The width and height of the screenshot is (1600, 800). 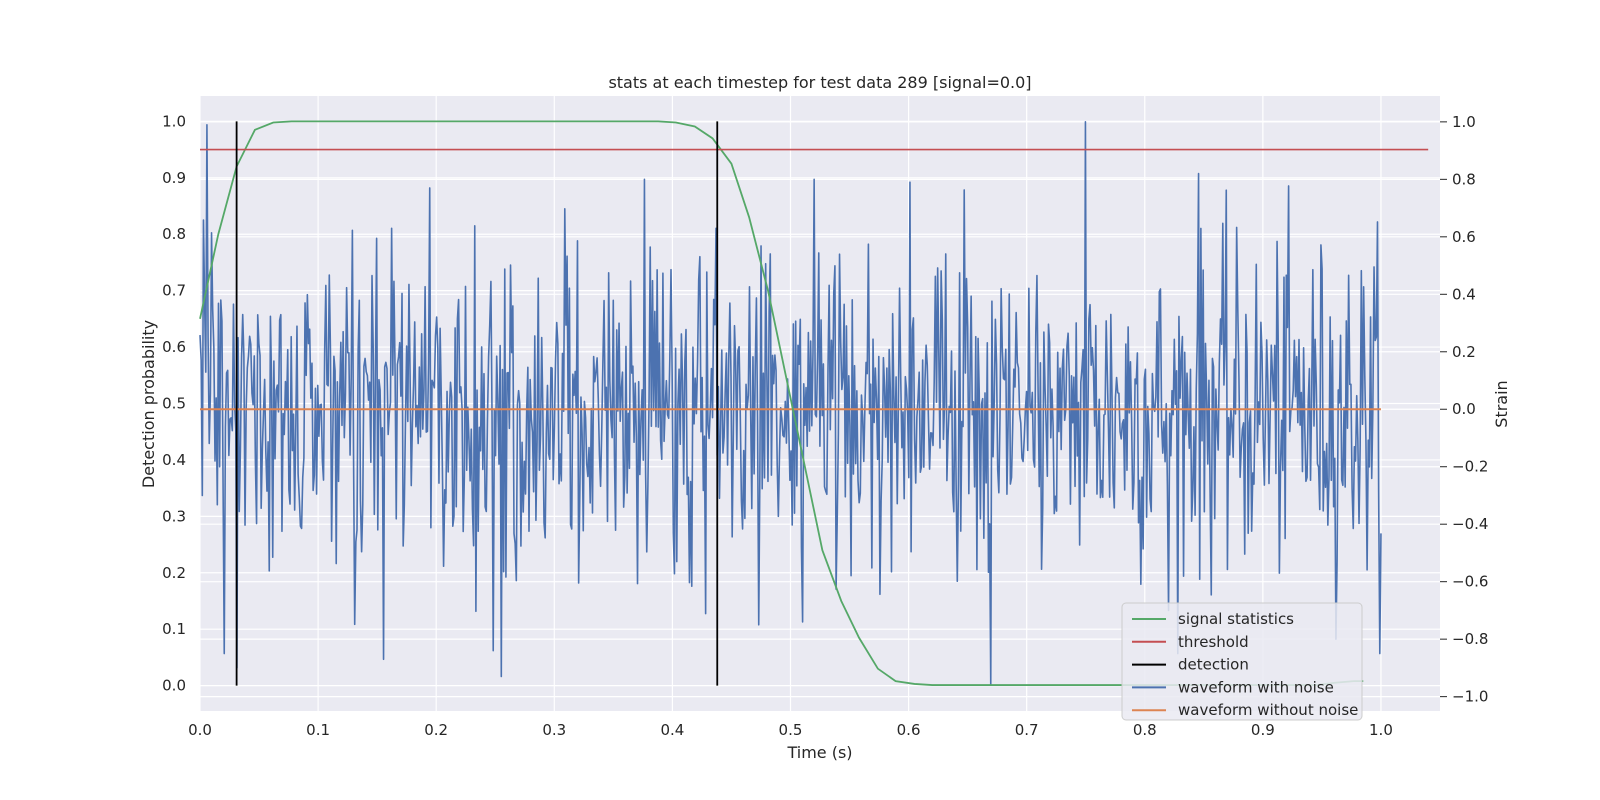 What do you see at coordinates (1464, 122) in the screenshot?
I see `y-right-tick-label: 1.0` at bounding box center [1464, 122].